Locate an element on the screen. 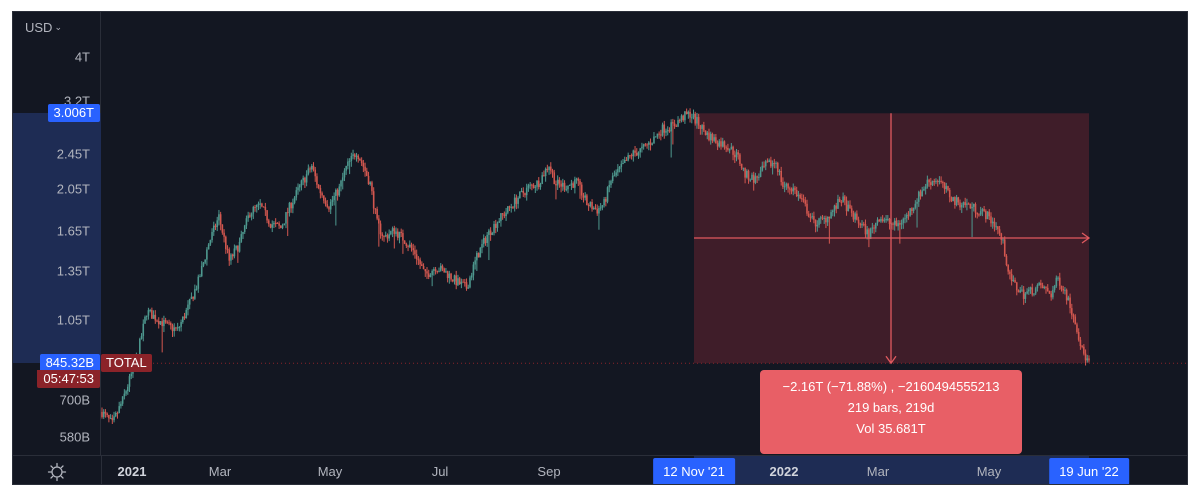 Image resolution: width=1200 pixels, height=494 pixels. price-range-highlight is located at coordinates (57, 238).